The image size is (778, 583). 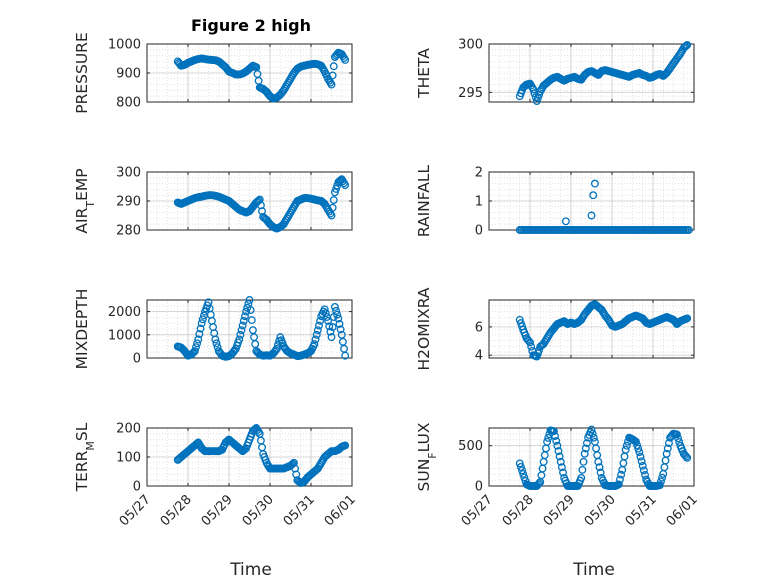 I want to click on x-tick-label: 05/31, so click(x=641, y=510).